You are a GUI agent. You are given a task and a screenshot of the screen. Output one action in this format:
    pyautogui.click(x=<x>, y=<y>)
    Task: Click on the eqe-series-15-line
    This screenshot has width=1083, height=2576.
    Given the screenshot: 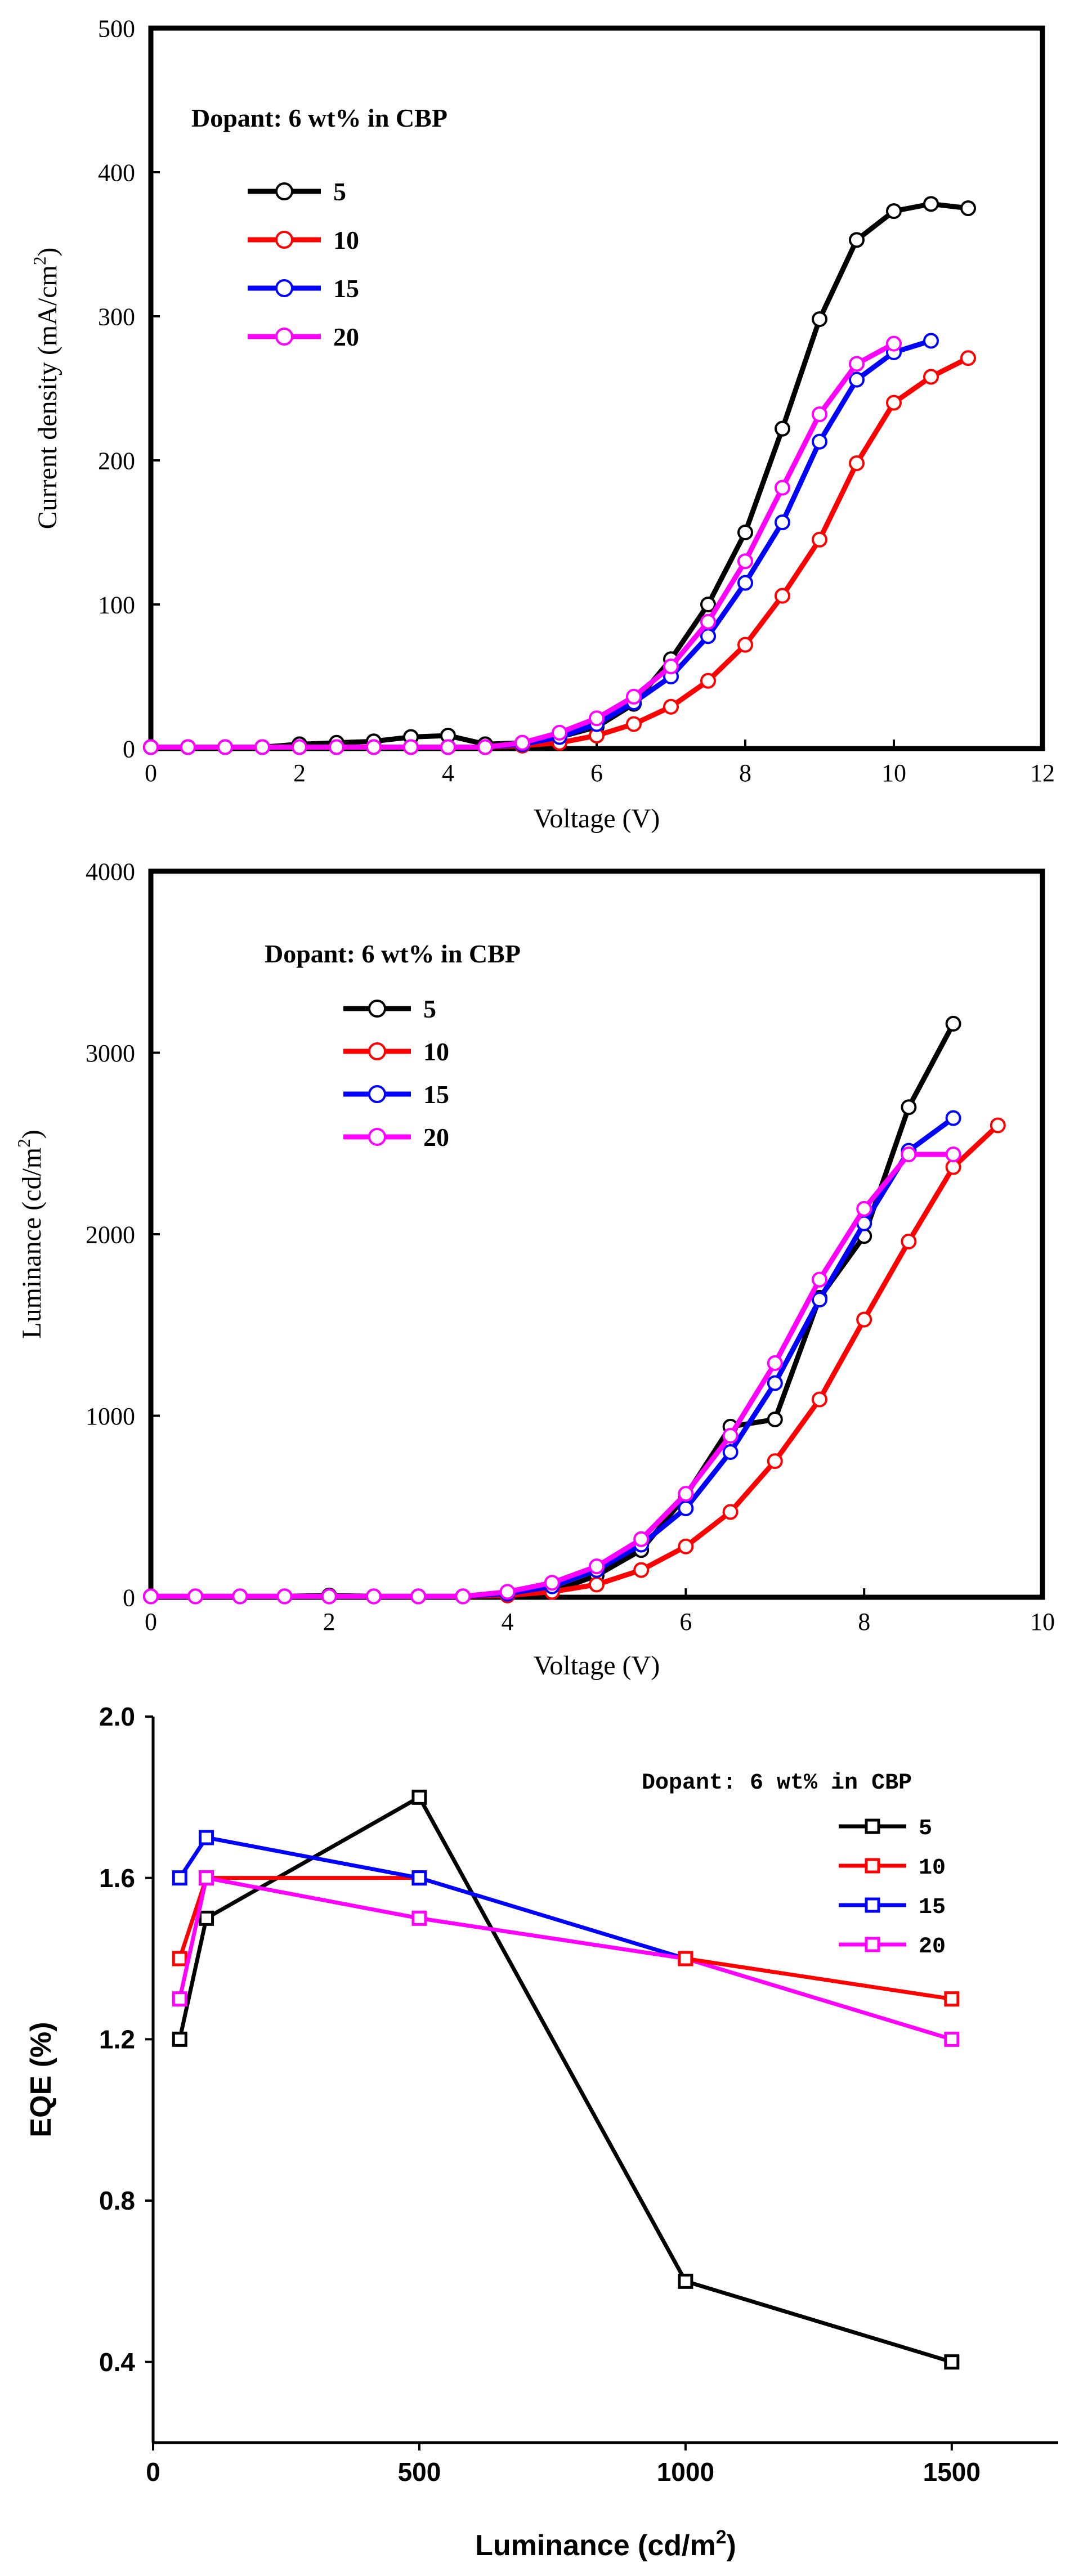 What is the action you would take?
    pyautogui.click(x=432, y=1898)
    